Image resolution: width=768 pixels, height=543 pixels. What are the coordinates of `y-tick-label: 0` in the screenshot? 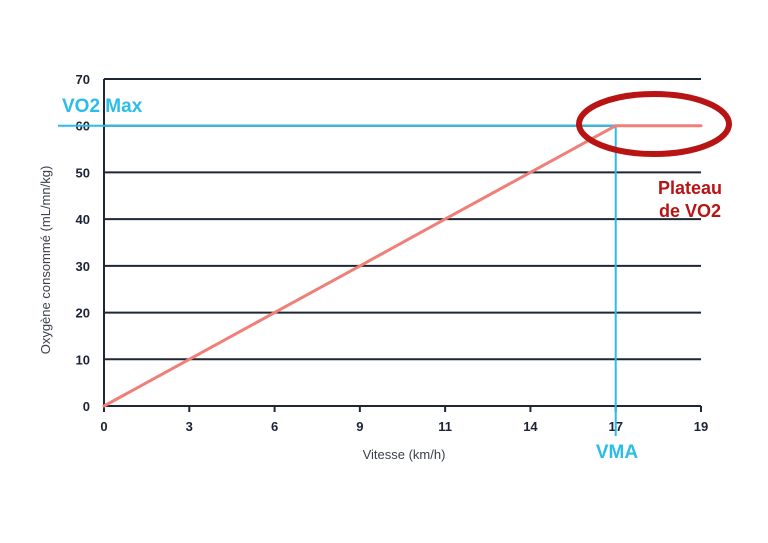 It's located at (86, 406).